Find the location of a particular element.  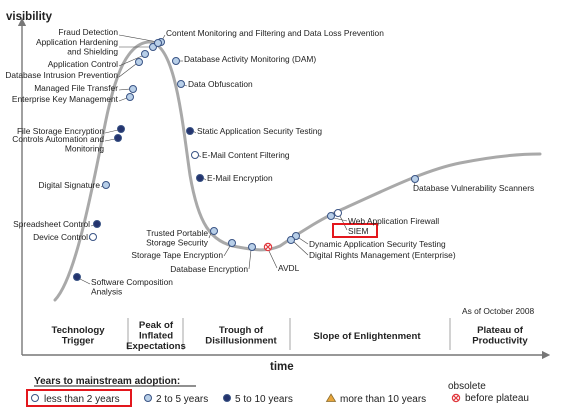

marker-device-control is located at coordinates (93, 237).